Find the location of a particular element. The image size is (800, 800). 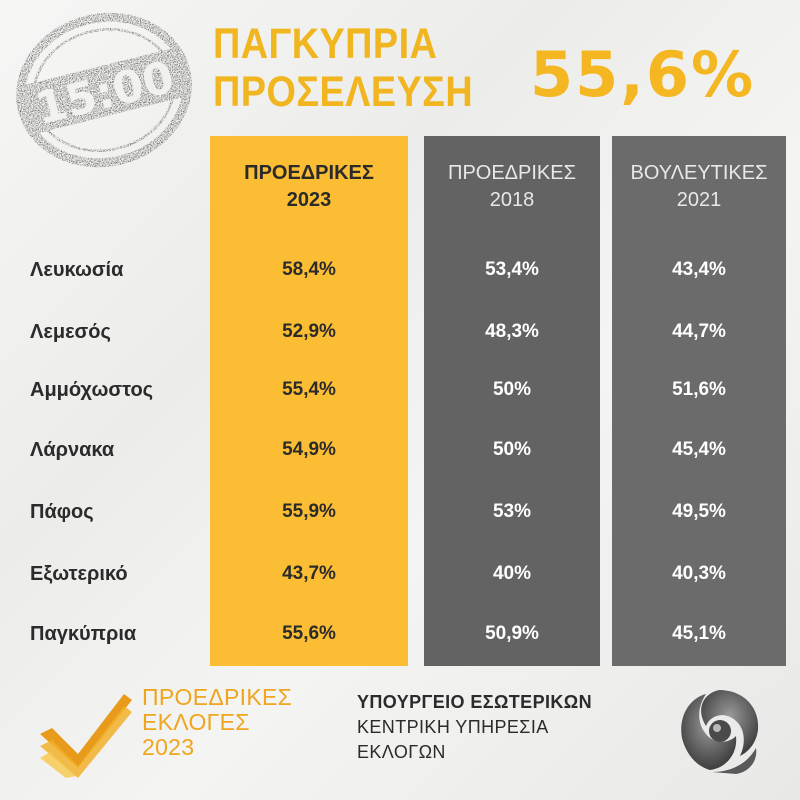

column-header: ΠΡΟΕΔΡΙΚΕΣ 2023 is located at coordinates (309, 187).